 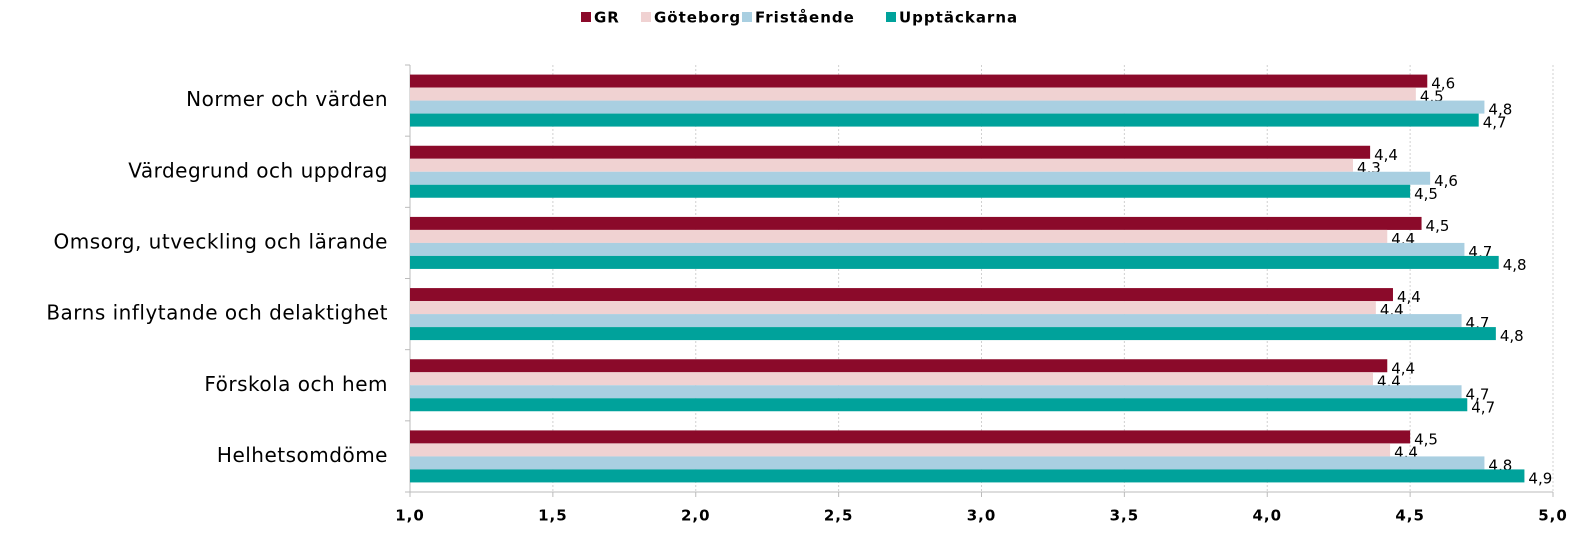 What do you see at coordinates (217, 313) in the screenshot?
I see `category-label: Barns inflytande och delaktighet` at bounding box center [217, 313].